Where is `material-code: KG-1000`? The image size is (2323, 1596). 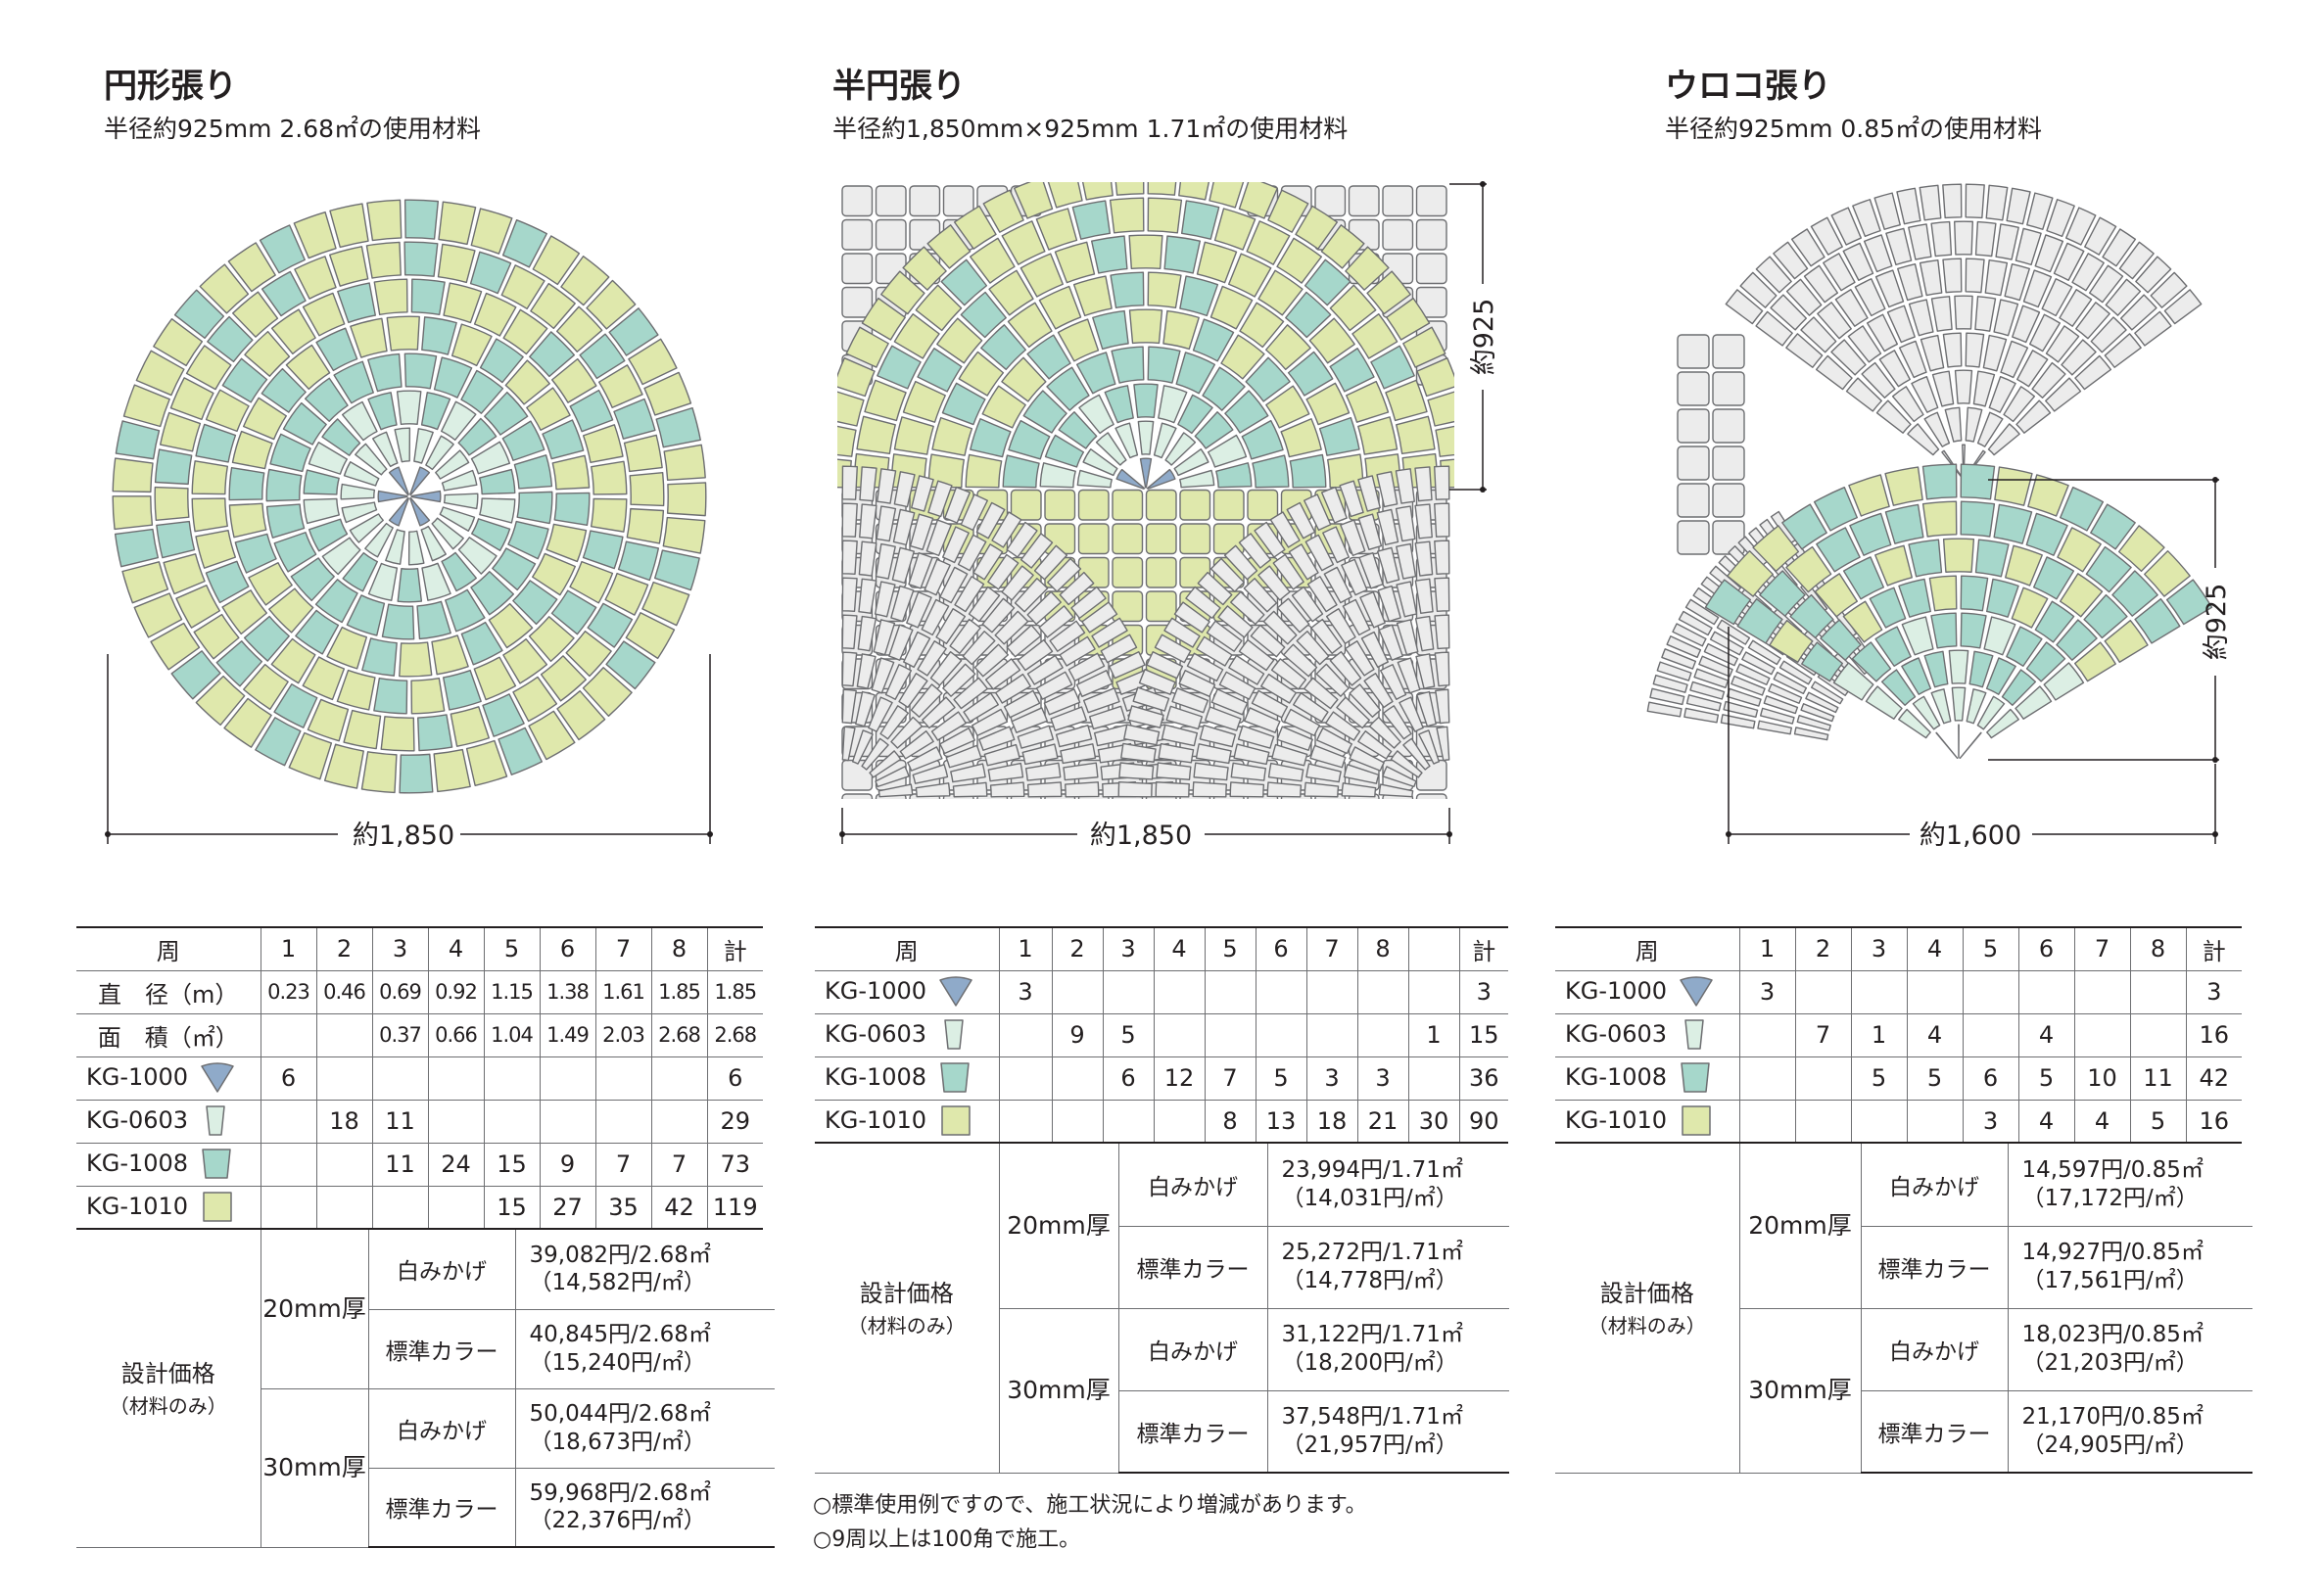 material-code: KG-1000 is located at coordinates (876, 991).